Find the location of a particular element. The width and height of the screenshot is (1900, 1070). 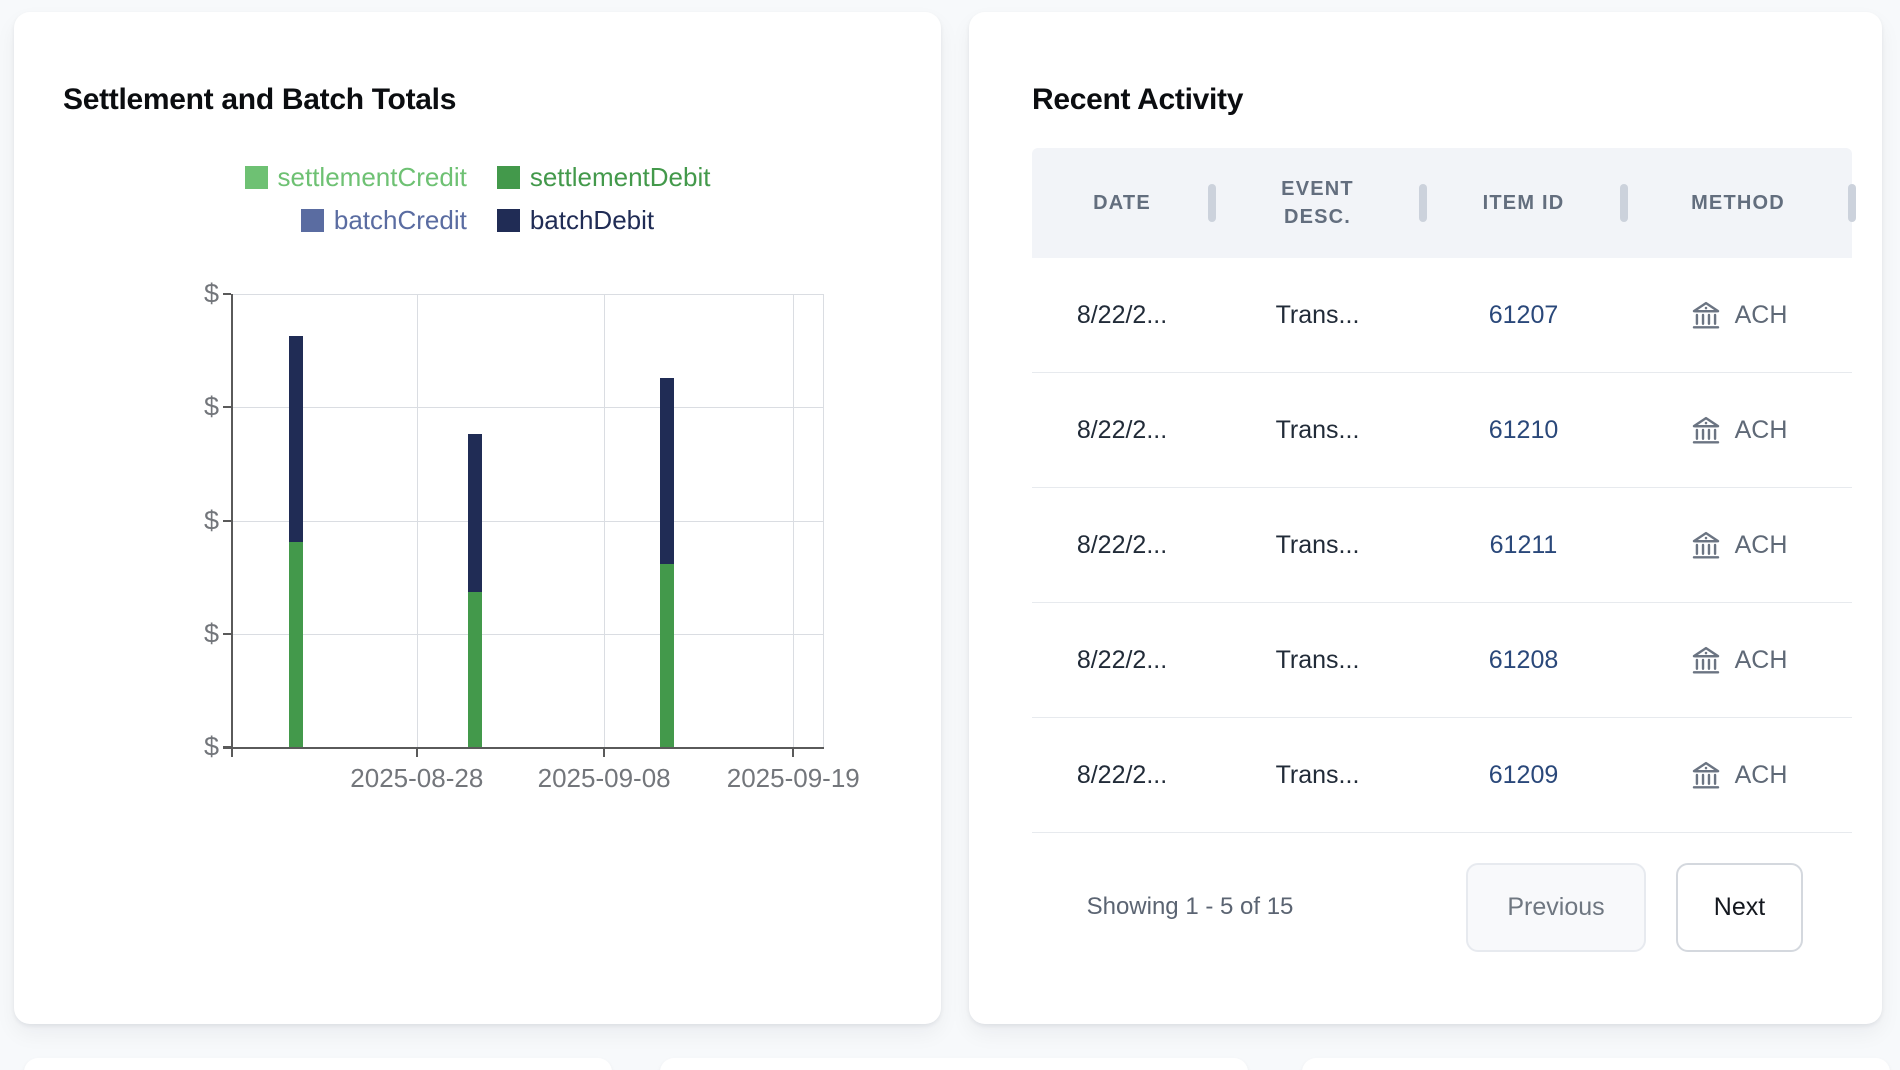

column-header-label: DATE is located at coordinates (1122, 203).